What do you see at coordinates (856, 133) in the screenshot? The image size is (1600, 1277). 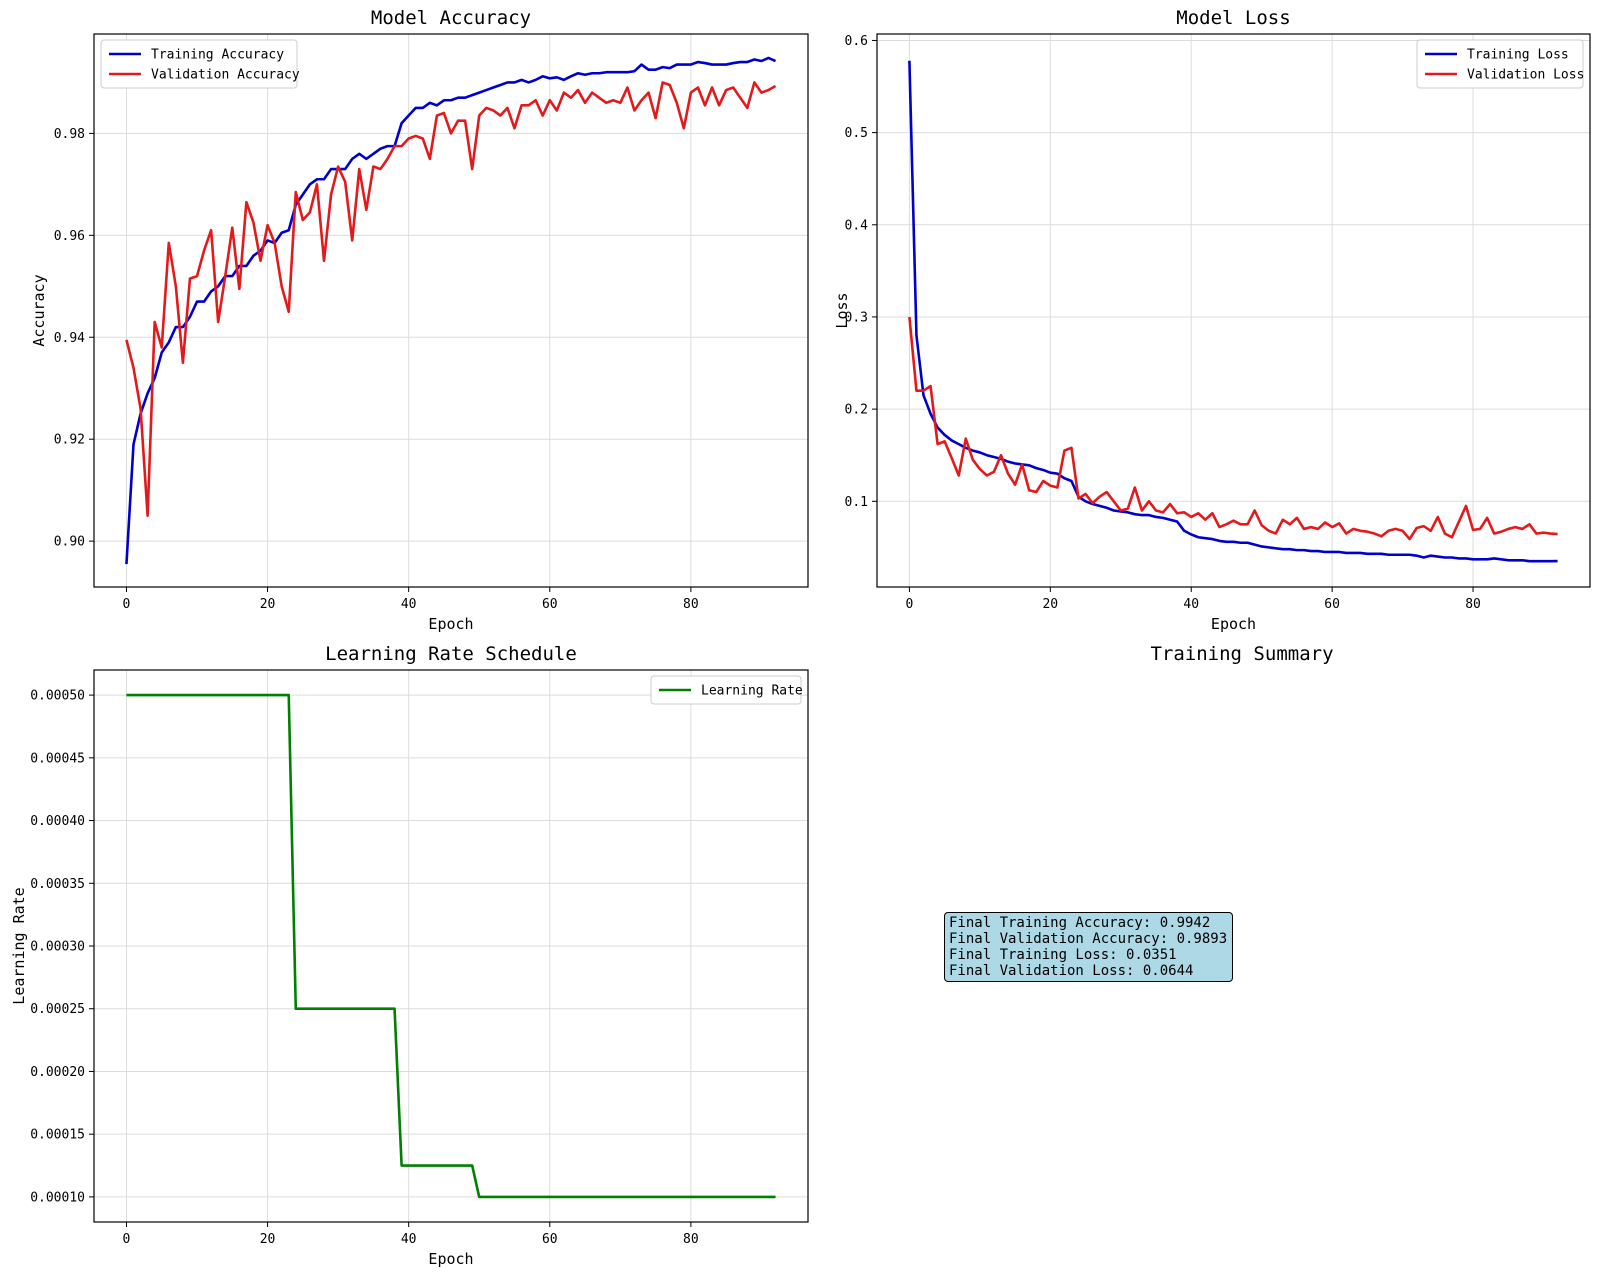 I see `y-tick-label: 0.5` at bounding box center [856, 133].